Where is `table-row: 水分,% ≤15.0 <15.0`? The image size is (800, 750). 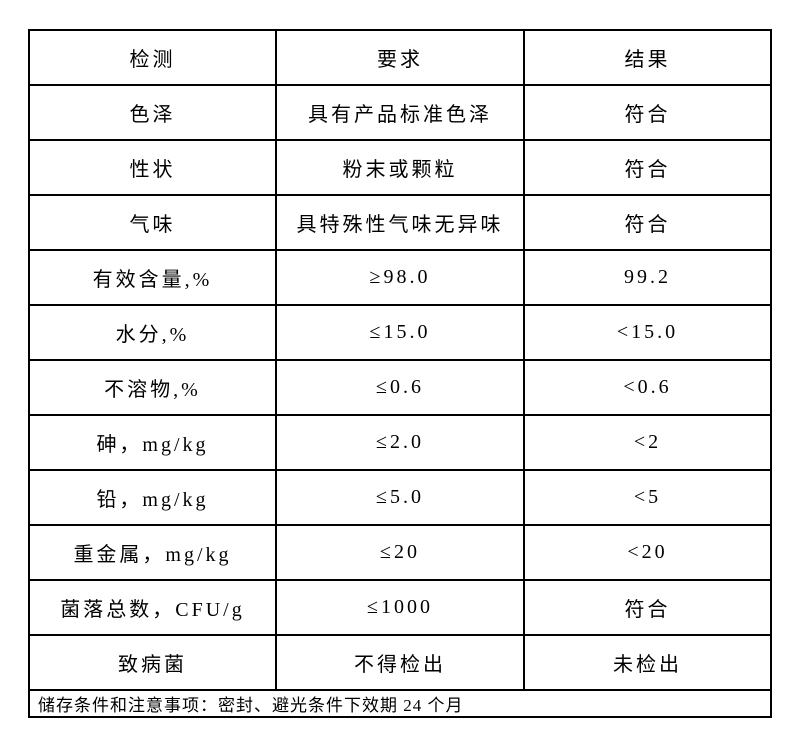
table-row: 水分,% ≤15.0 <15.0 is located at coordinates (400, 332).